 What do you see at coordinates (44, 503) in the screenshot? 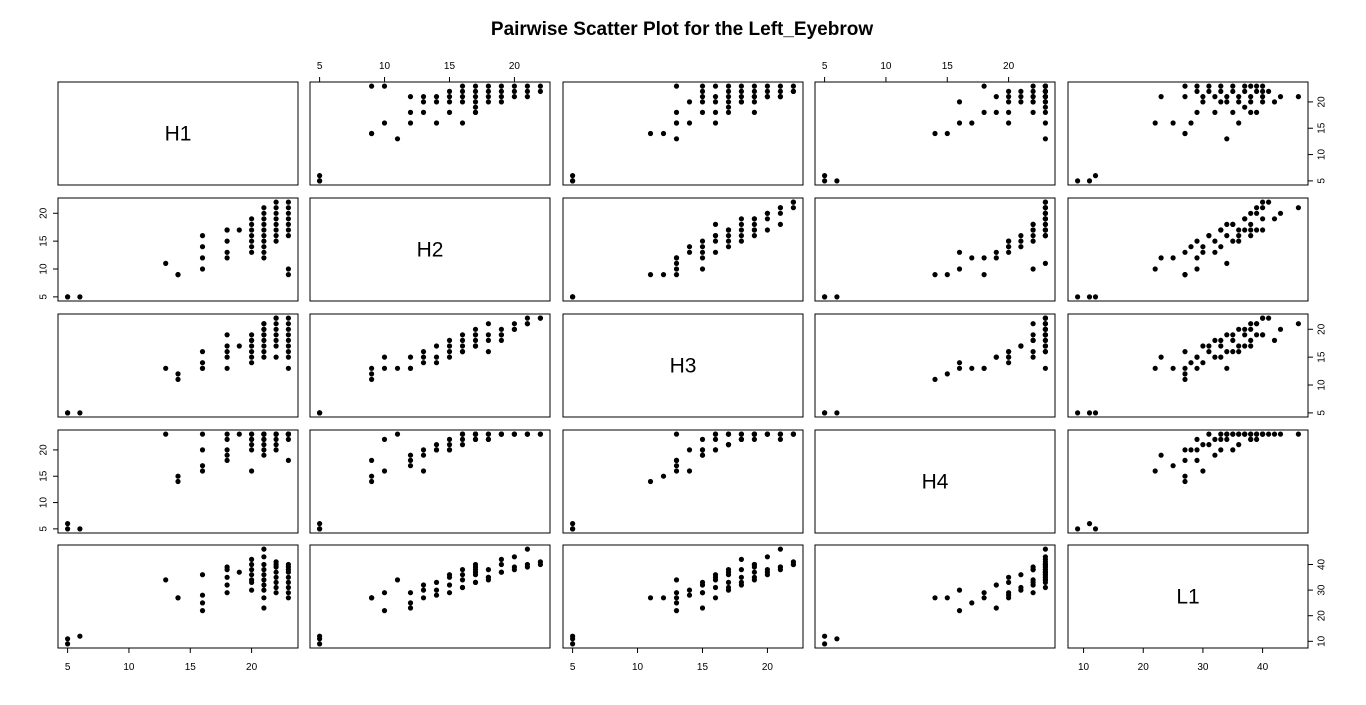
I see `tick-label: 10` at bounding box center [44, 503].